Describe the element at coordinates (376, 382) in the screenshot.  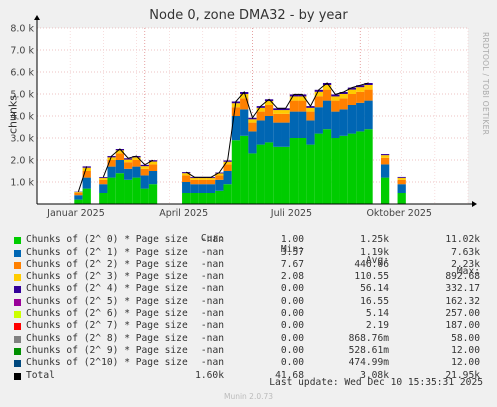
I see `last-update: Last update: Wed Dec 10 15:35:31 2025` at that location.